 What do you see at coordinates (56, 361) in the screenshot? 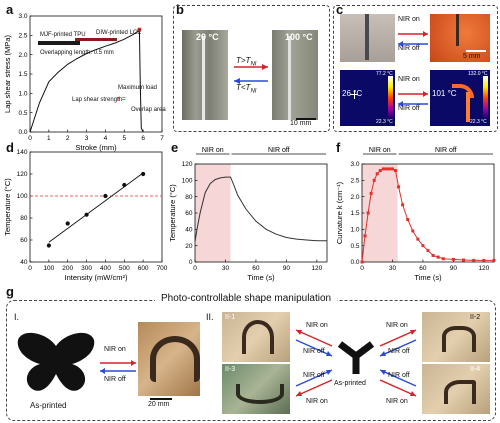
I see `butterfly-shape` at bounding box center [56, 361].